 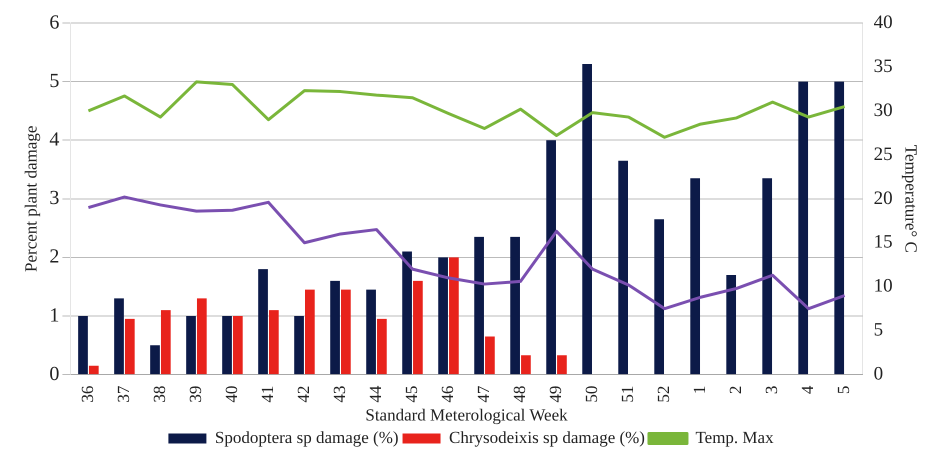 What do you see at coordinates (303, 394) in the screenshot?
I see `x-tick-label: 42` at bounding box center [303, 394].